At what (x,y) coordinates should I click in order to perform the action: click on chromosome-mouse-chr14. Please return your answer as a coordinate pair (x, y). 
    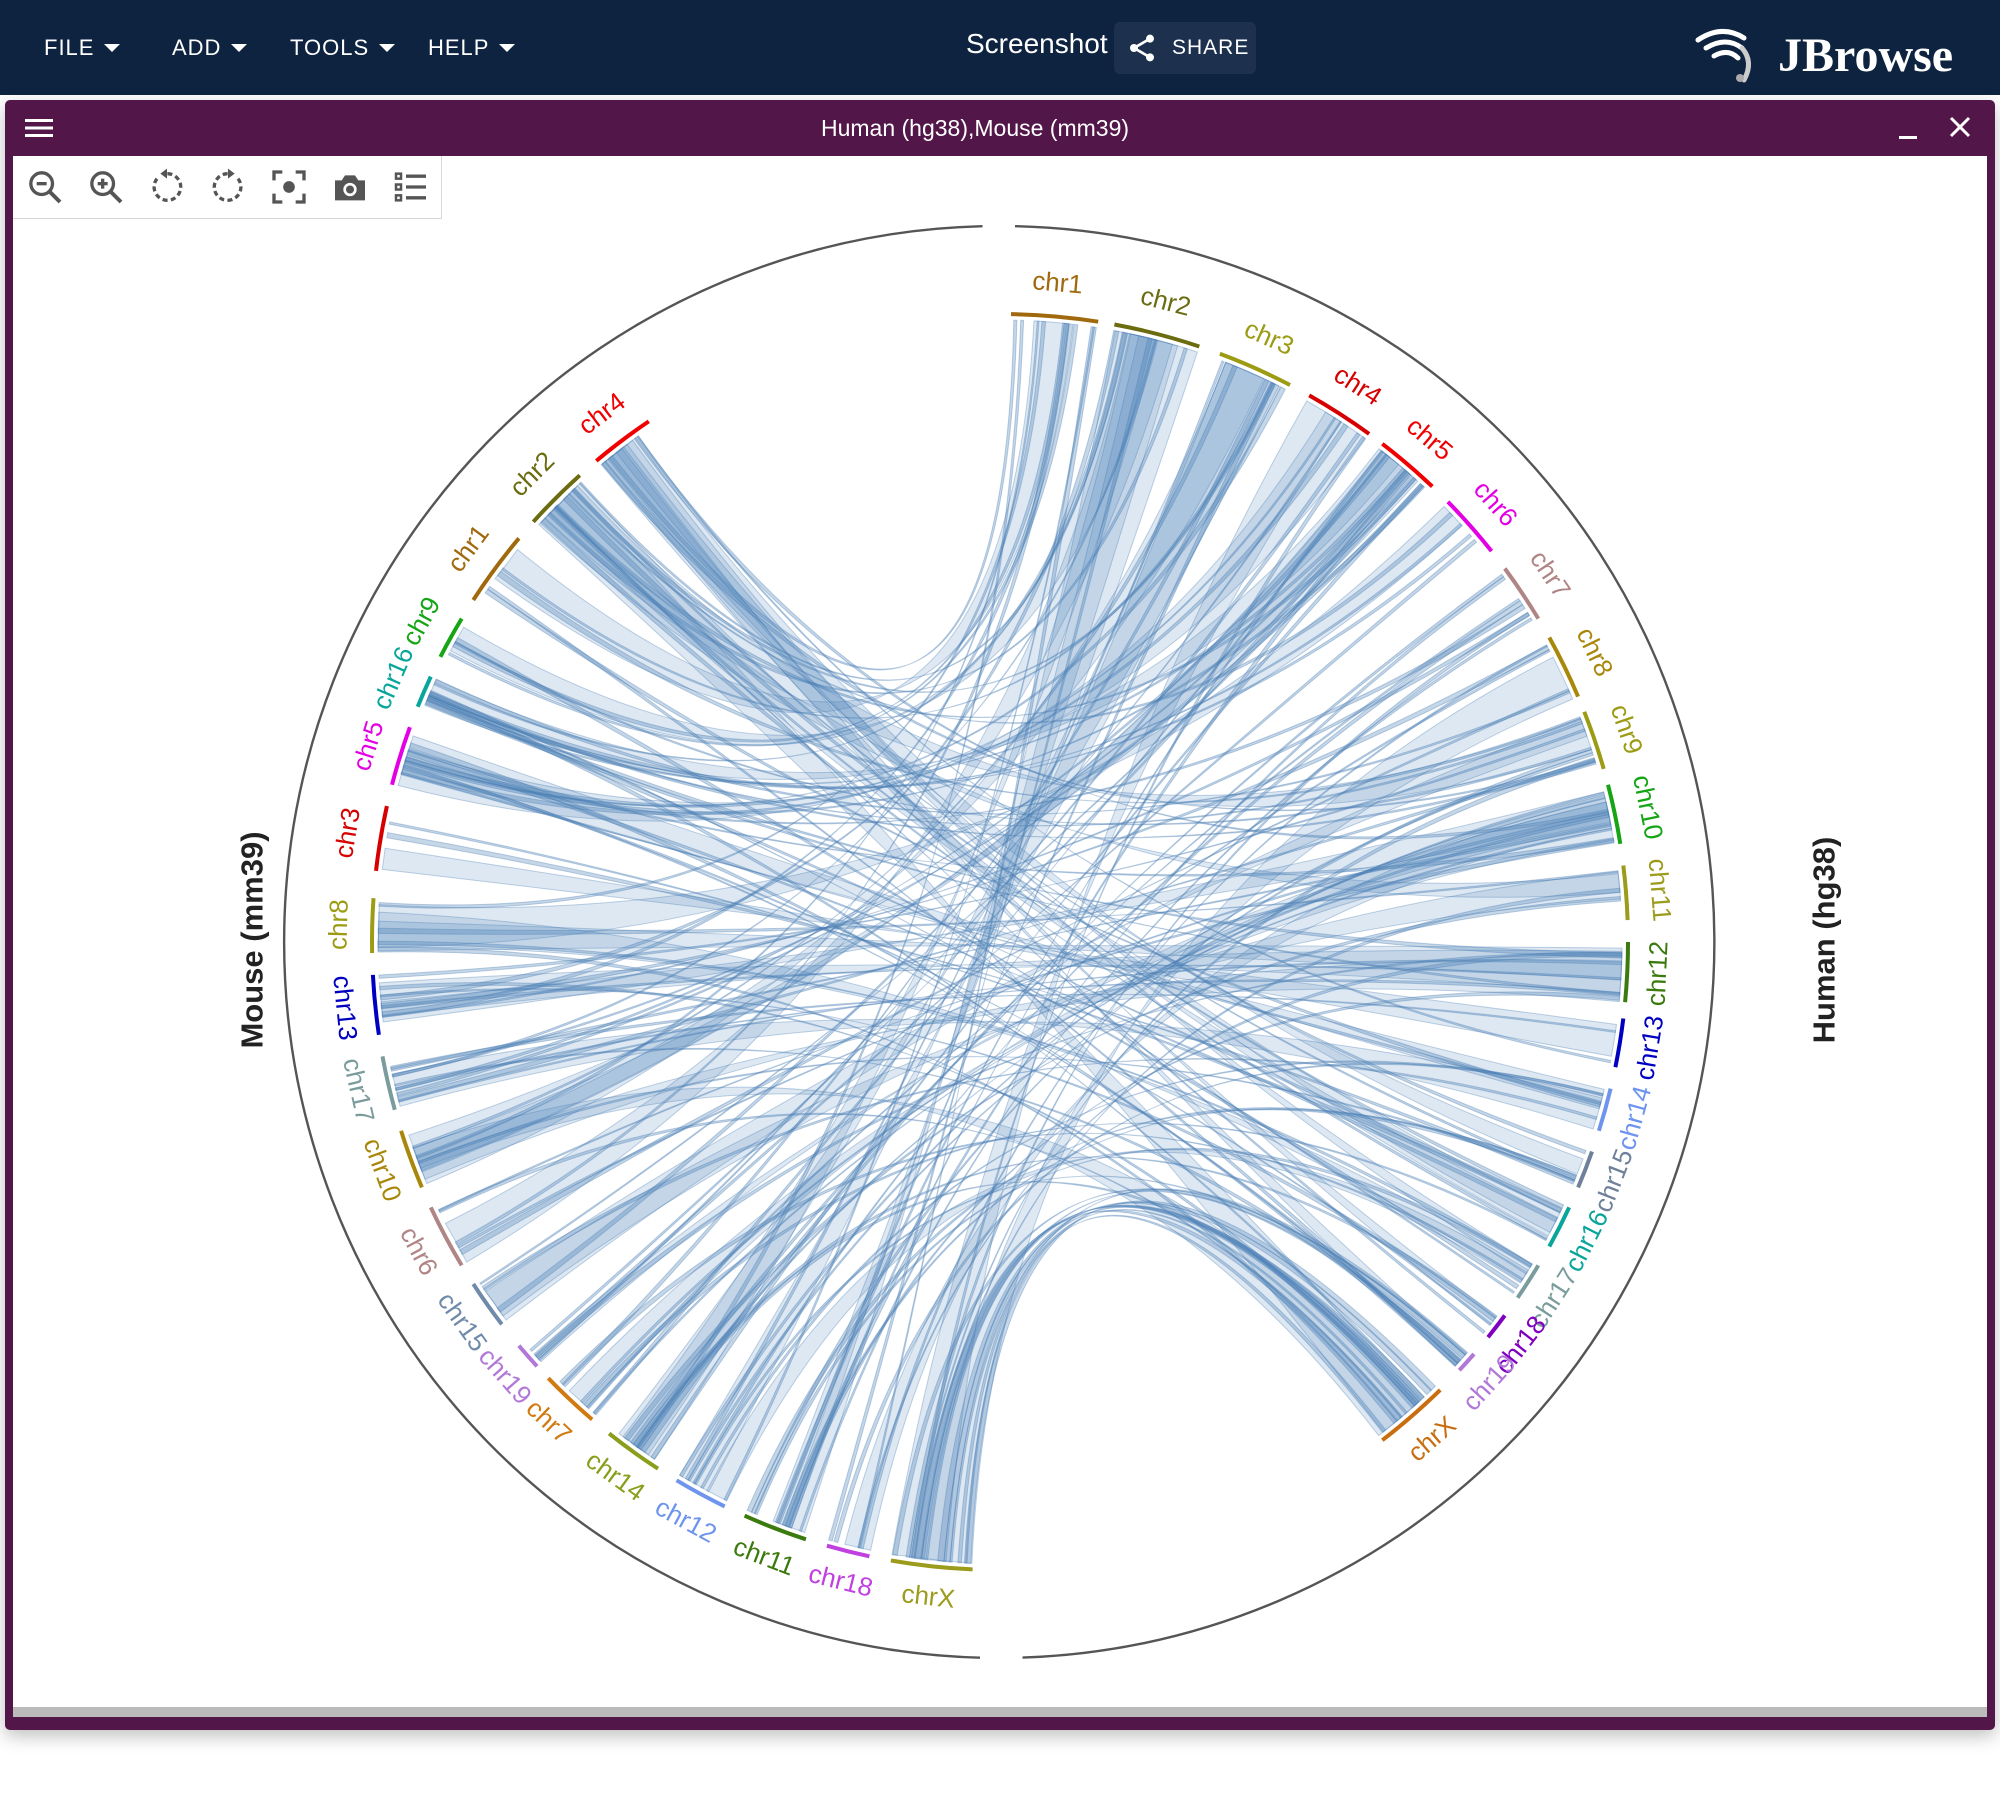
    Looking at the image, I should click on (633, 1451).